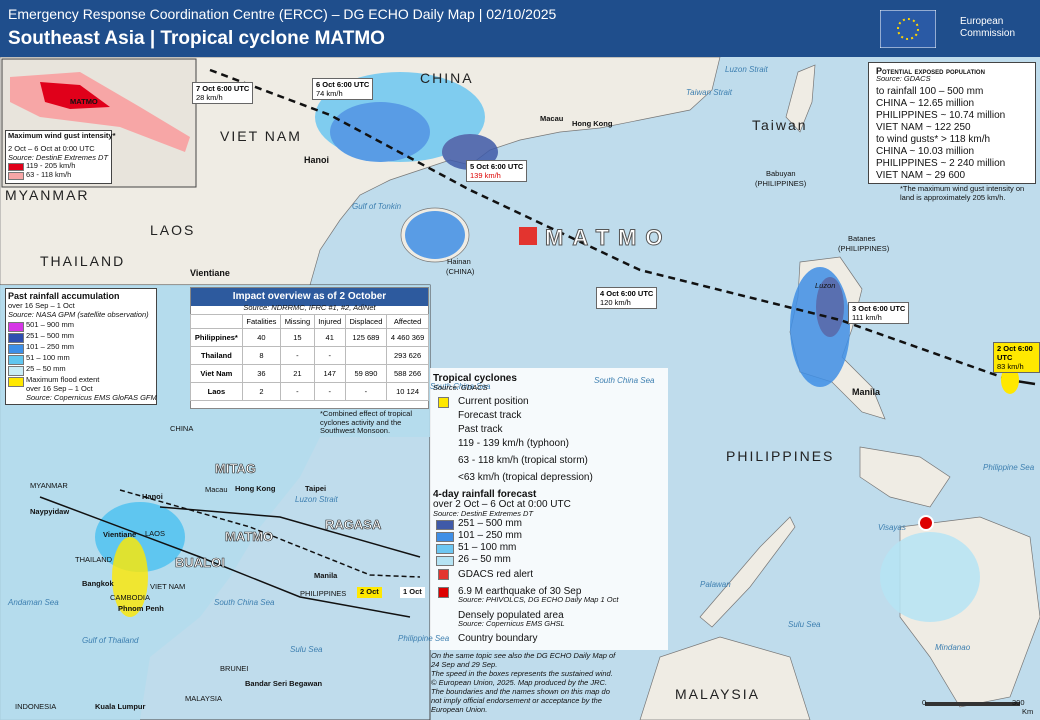 This screenshot has height=720, width=1040. I want to click on impact-title: Impact overview as of 2 October, so click(309, 297).